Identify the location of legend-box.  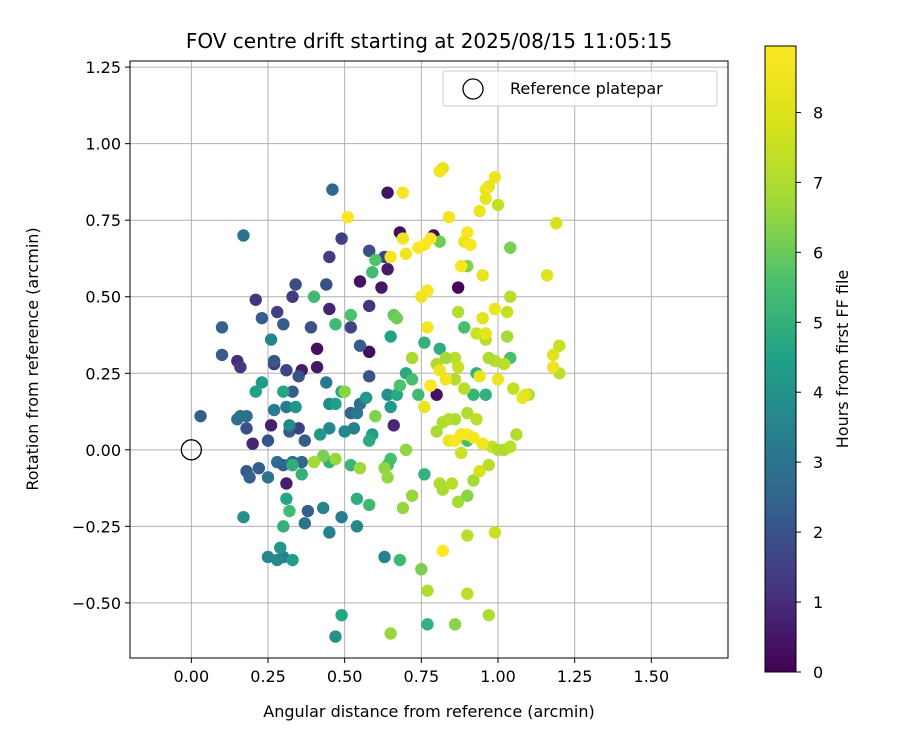
(580, 88).